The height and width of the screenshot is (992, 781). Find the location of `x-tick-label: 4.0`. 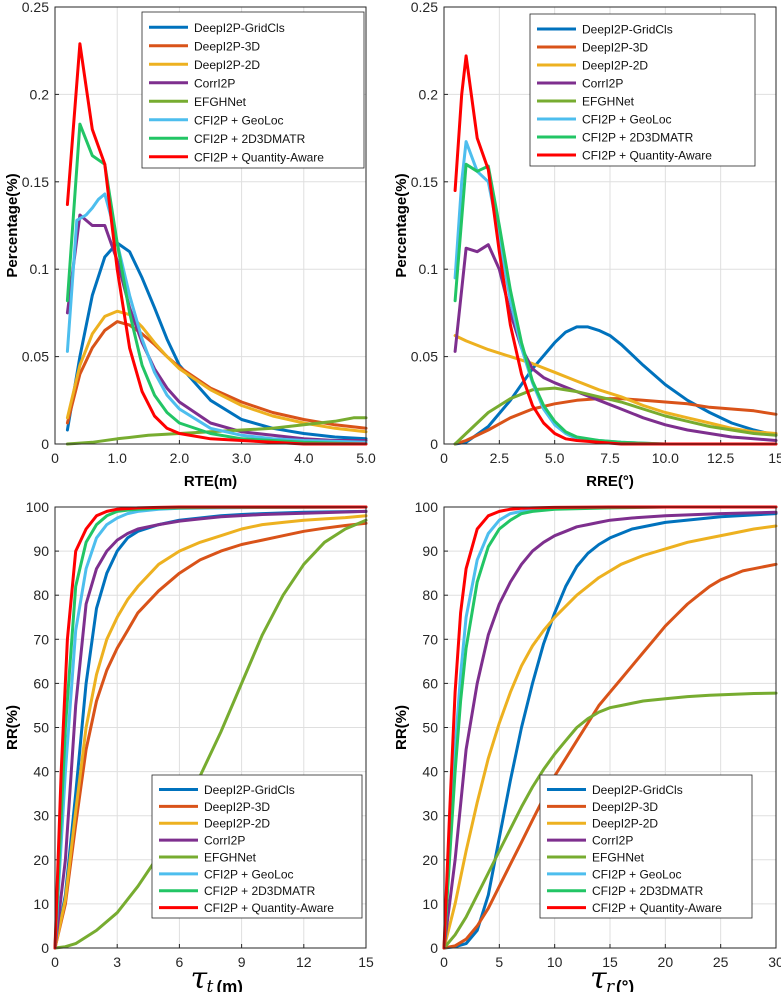

x-tick-label: 4.0 is located at coordinates (304, 458).